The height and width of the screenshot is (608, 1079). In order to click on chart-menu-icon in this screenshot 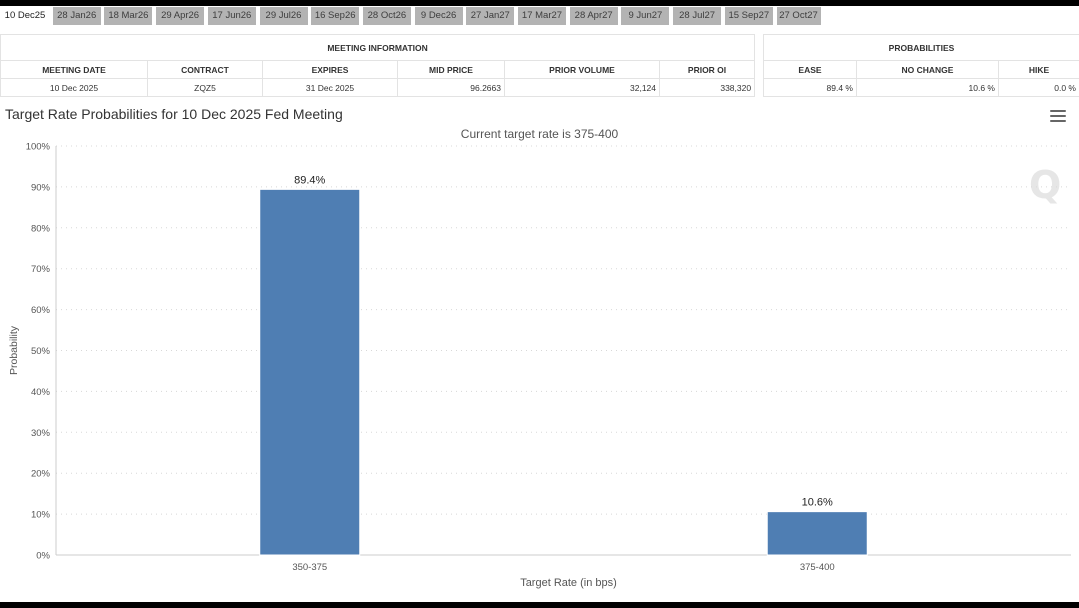, I will do `click(1058, 117)`.